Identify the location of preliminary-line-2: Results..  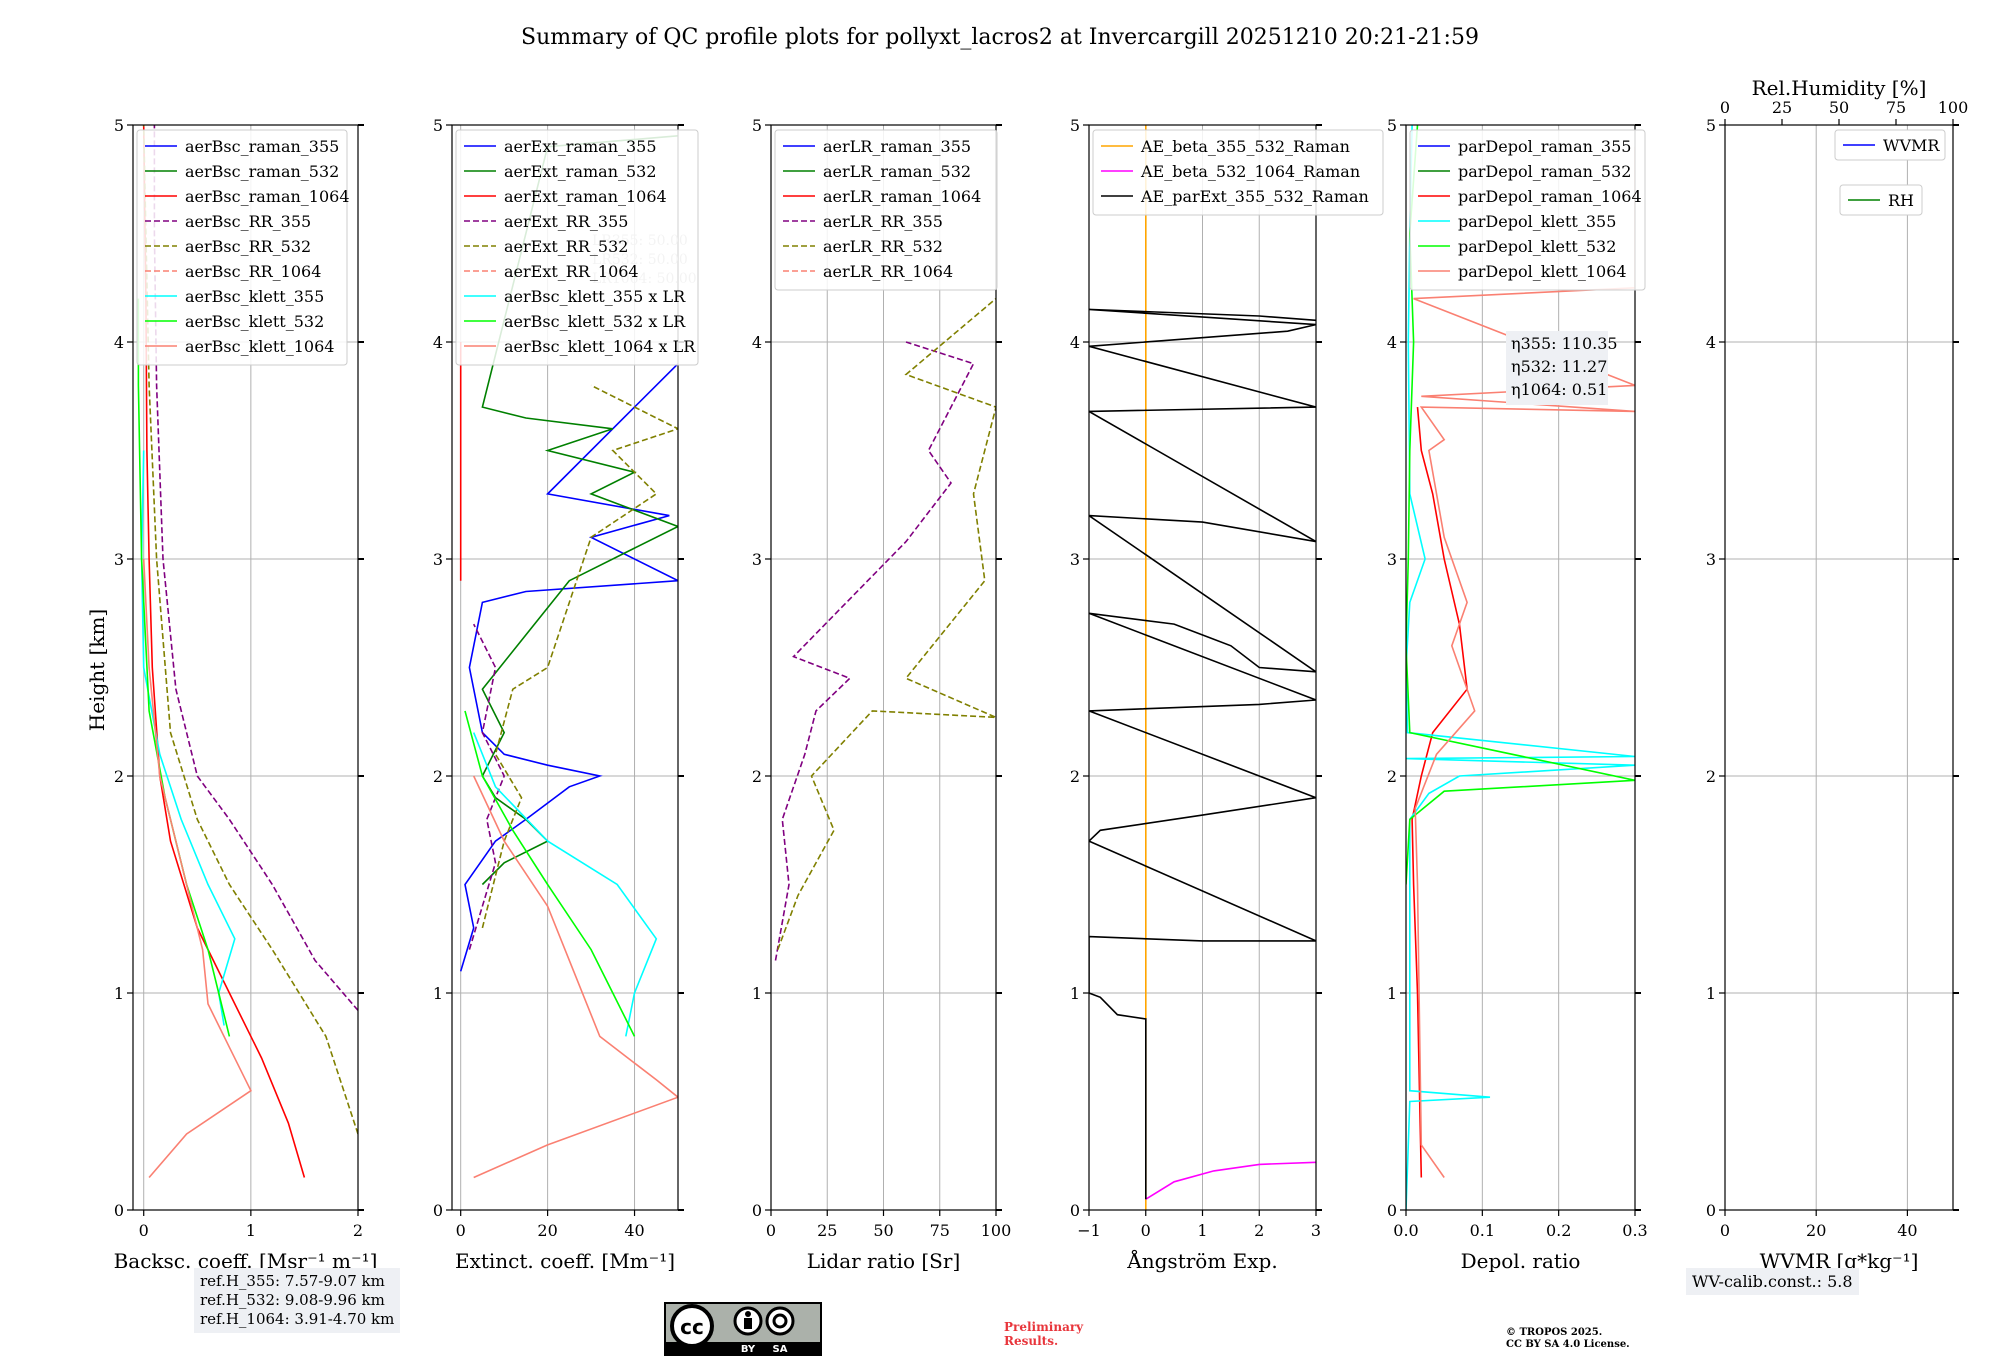
(1031, 1341).